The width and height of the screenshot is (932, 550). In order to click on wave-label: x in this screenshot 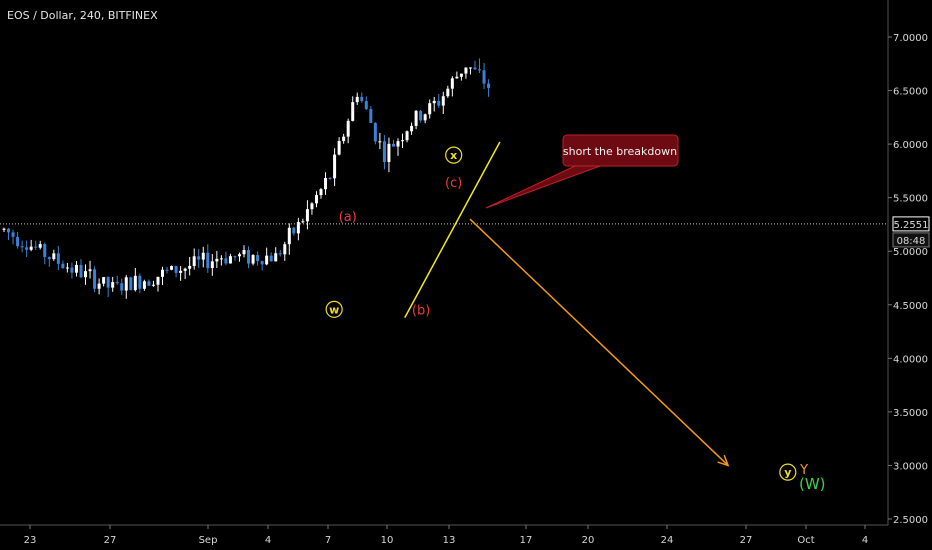, I will do `click(453, 155)`.